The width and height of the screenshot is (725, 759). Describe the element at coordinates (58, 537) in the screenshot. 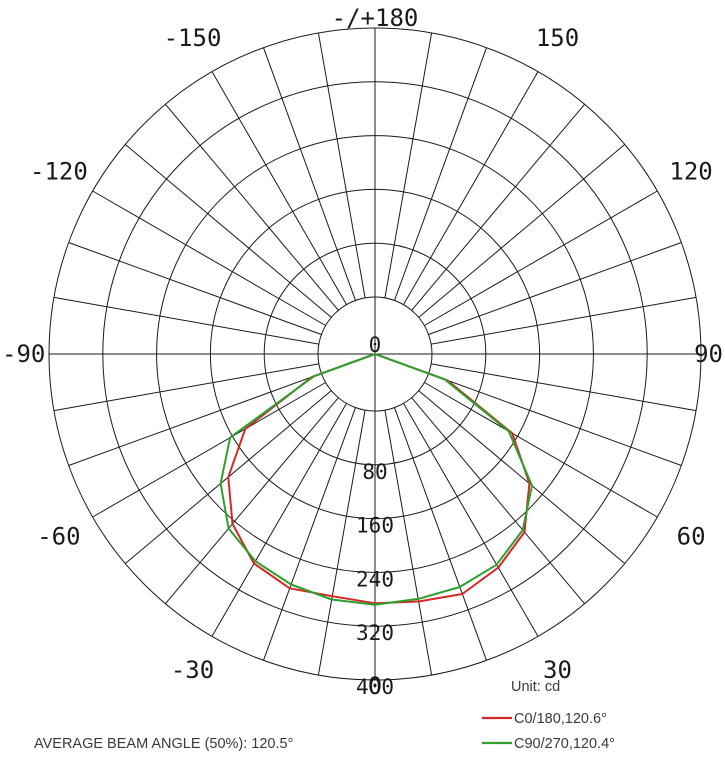

I see `angle-label: -60` at that location.